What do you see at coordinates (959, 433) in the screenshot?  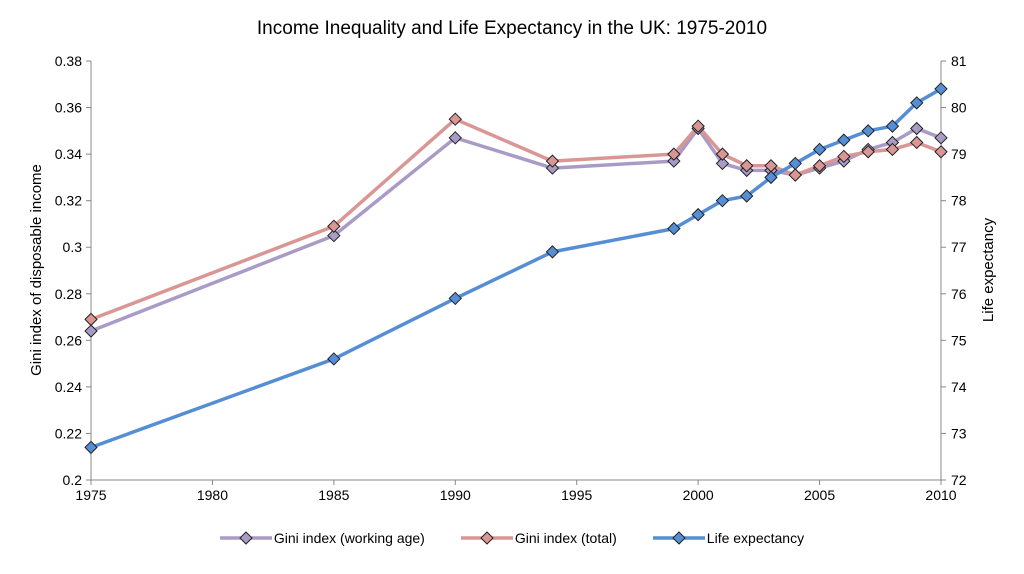 I see `y2-tick-label: 73` at bounding box center [959, 433].